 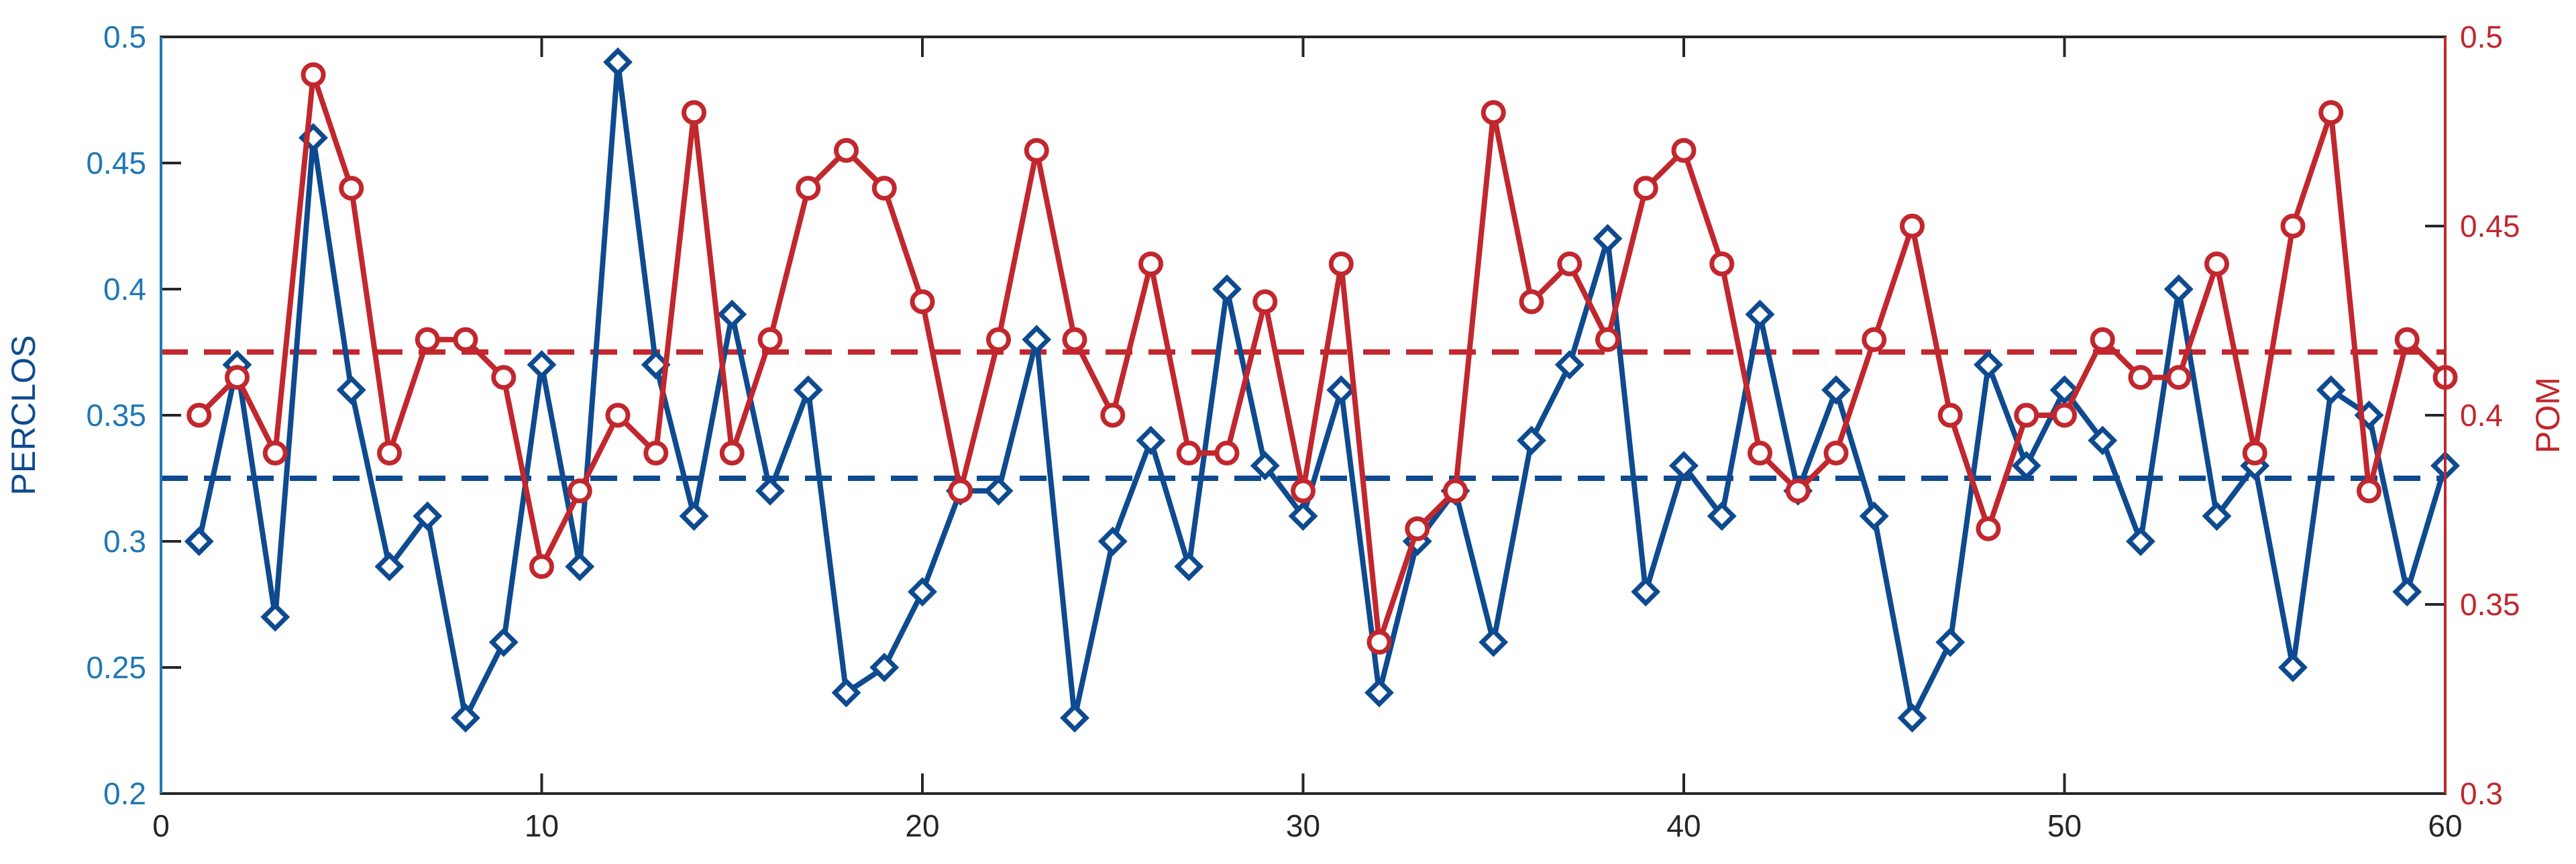 What do you see at coordinates (23, 415) in the screenshot?
I see `y-left-axis-label: PERCLOS` at bounding box center [23, 415].